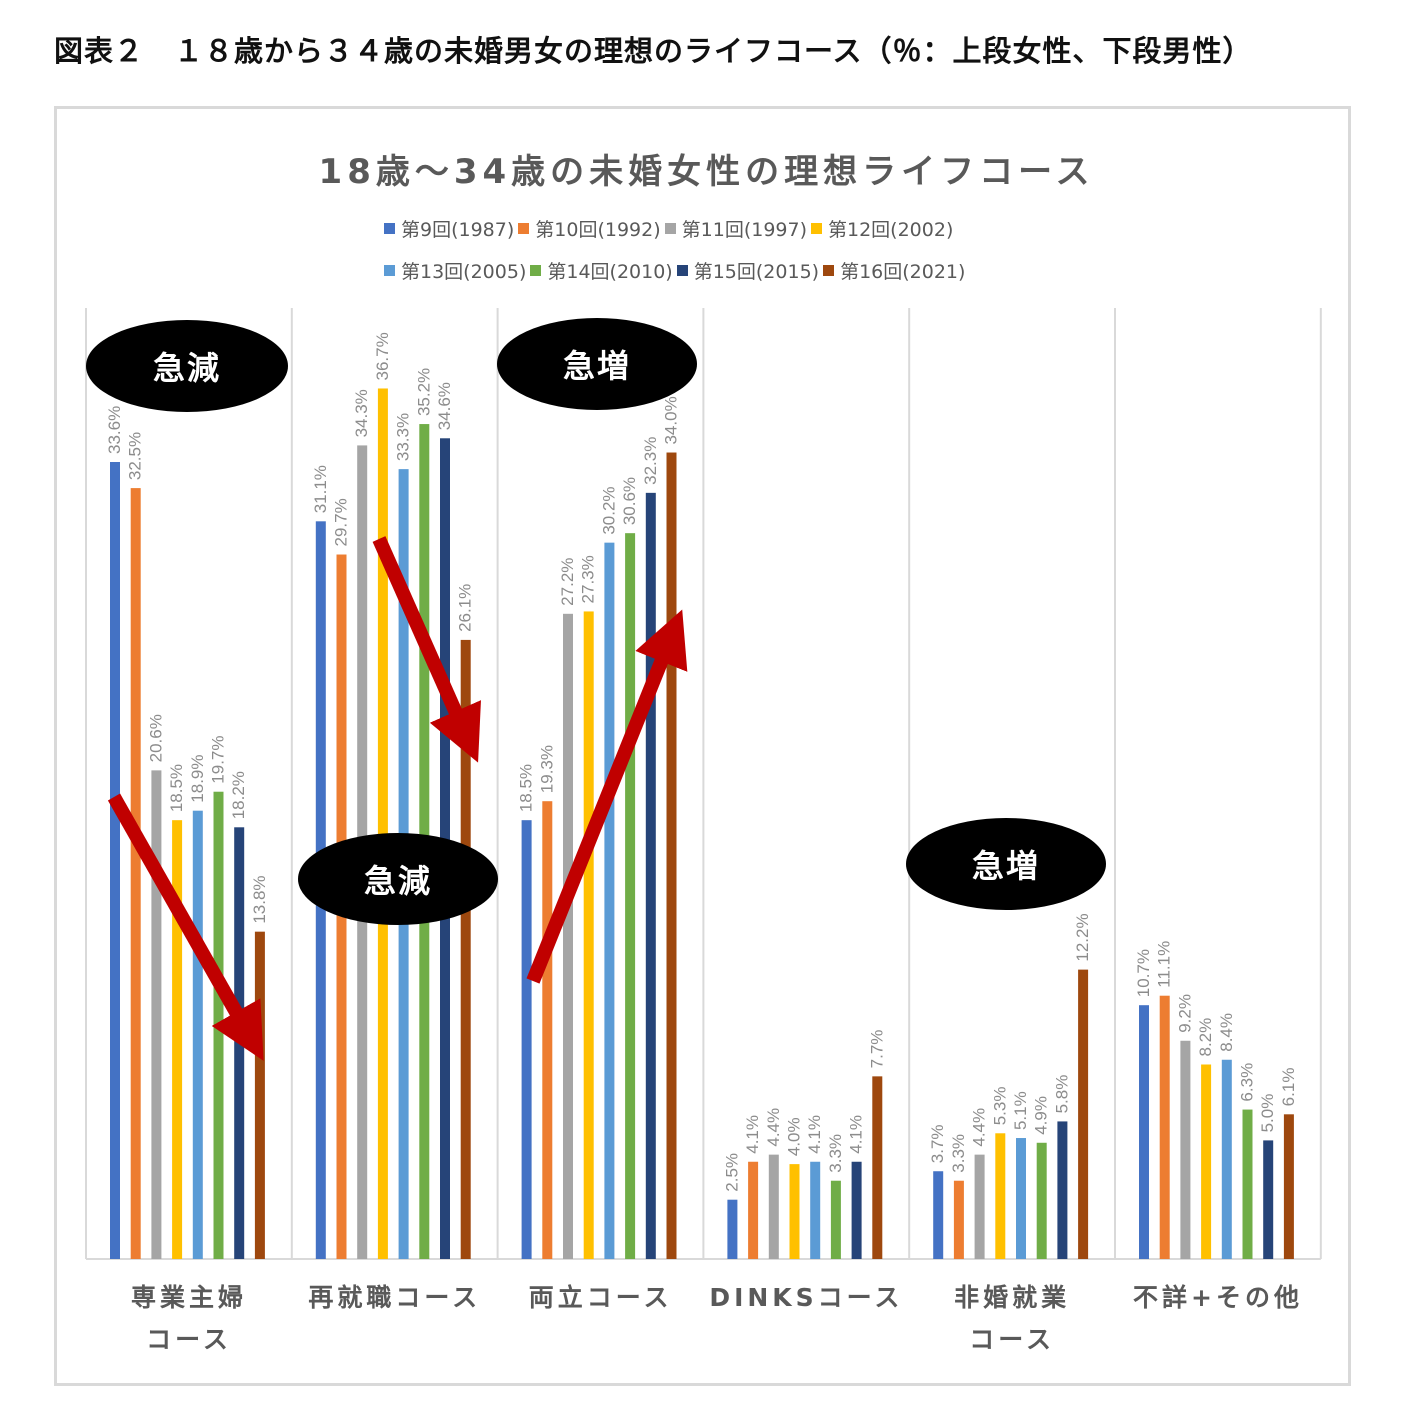  I want to click on legend-label: 第13回(2005), so click(464, 272).